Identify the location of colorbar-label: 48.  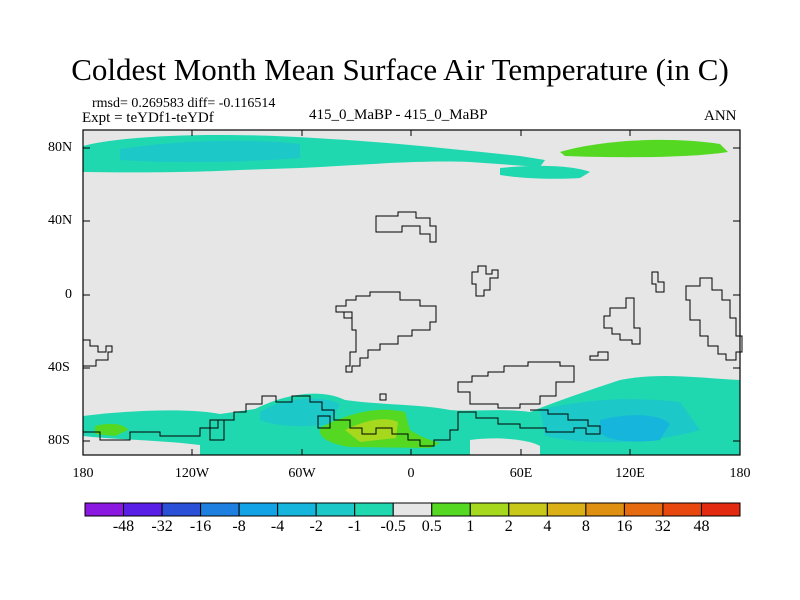
(701, 526).